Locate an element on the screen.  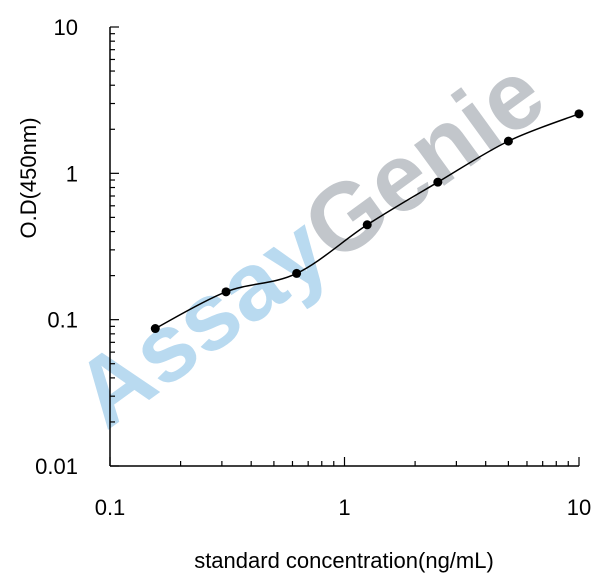
y-tick-label: 0.1 is located at coordinates (62, 320).